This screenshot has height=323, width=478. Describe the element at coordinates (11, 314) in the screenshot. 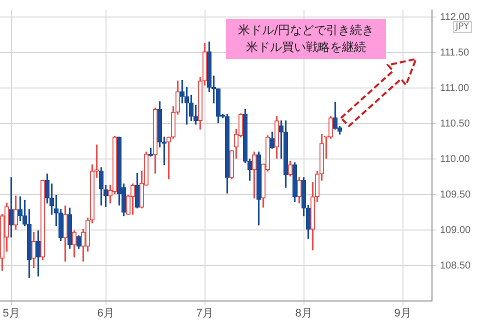

I see `x-tick-label: 5月` at that location.